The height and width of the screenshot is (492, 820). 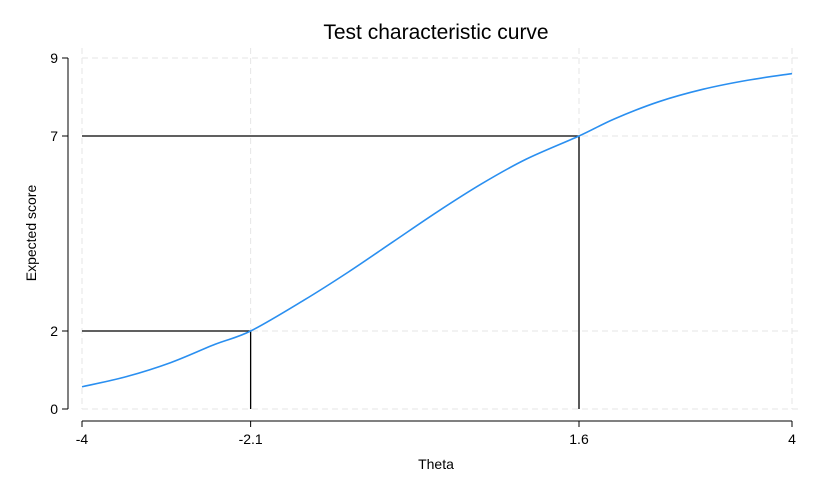 I want to click on x-axis-label: Theta, so click(x=436, y=464).